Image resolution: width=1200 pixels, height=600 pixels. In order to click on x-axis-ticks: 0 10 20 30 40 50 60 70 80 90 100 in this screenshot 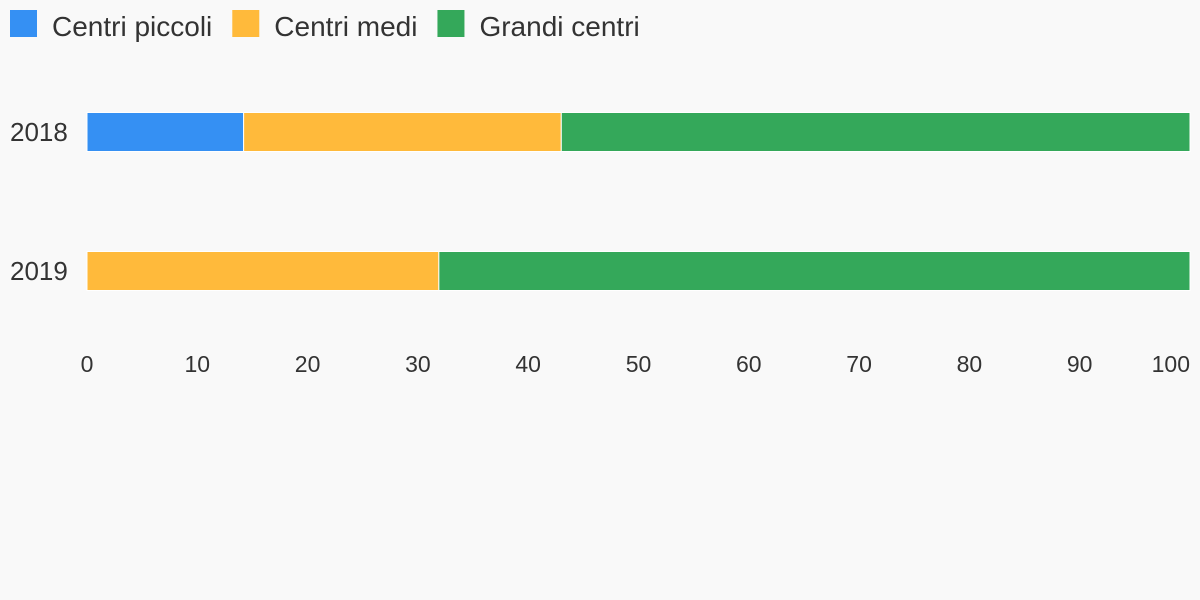, I will do `click(635, 364)`.